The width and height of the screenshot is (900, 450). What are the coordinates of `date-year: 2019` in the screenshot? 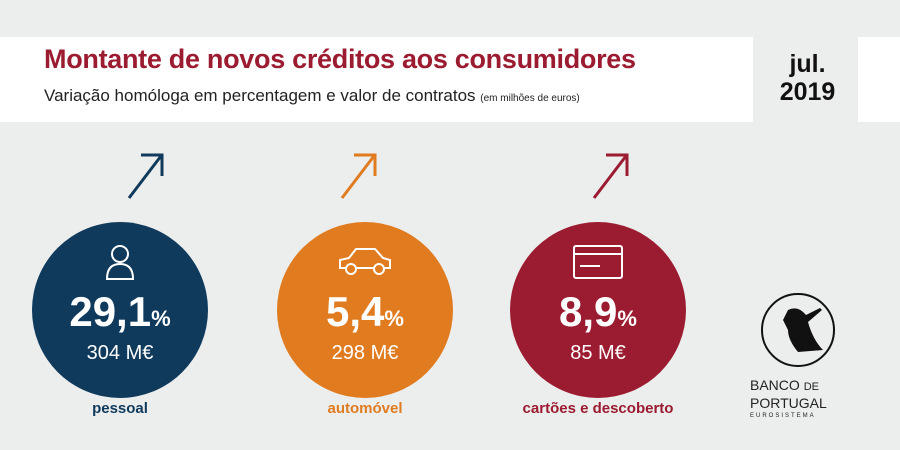 It's located at (807, 92).